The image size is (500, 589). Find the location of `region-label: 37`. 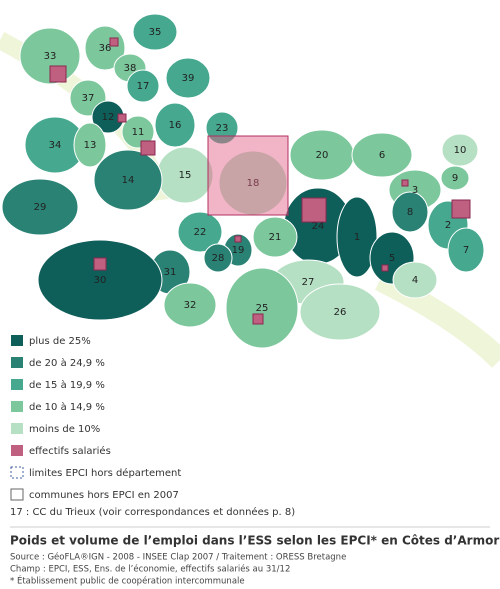

region-label: 37 is located at coordinates (88, 98).